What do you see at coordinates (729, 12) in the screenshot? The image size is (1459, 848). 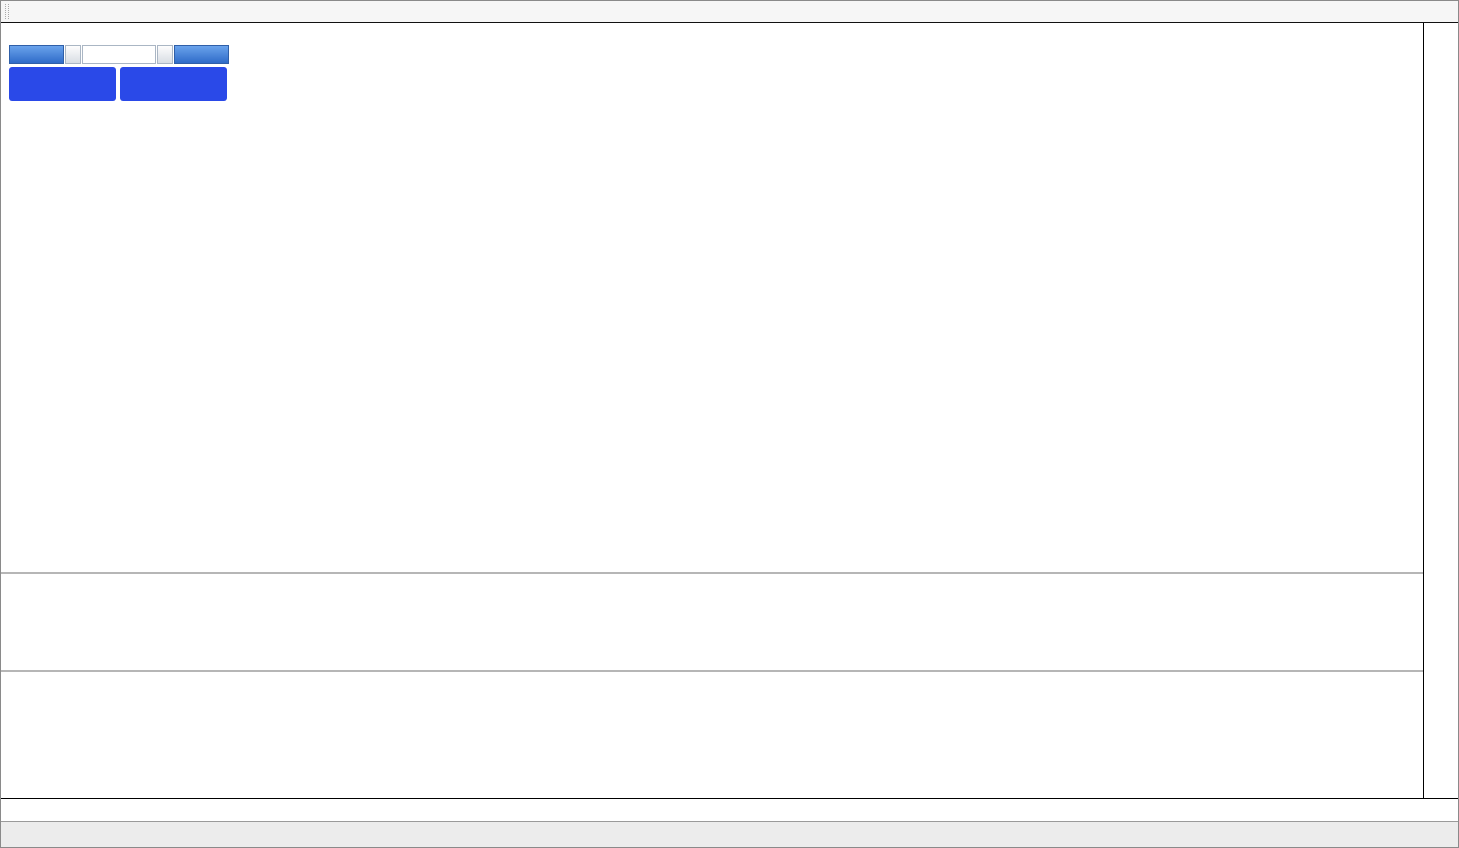 I see `timeframe-toolbar` at bounding box center [729, 12].